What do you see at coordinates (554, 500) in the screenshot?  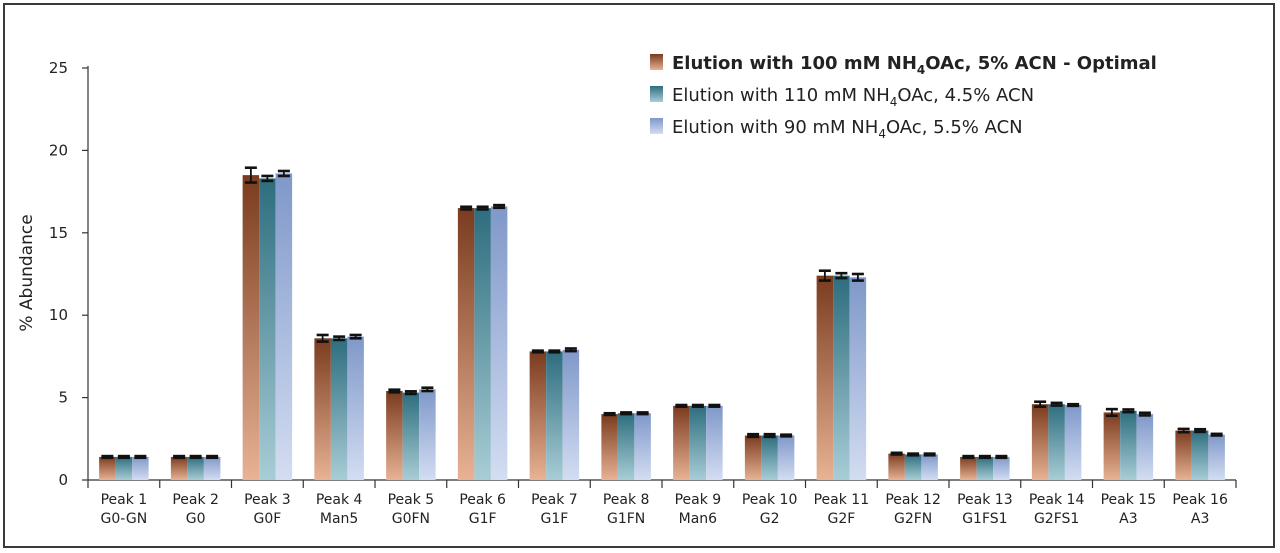 I see `x-tick-label: Peak 7` at bounding box center [554, 500].